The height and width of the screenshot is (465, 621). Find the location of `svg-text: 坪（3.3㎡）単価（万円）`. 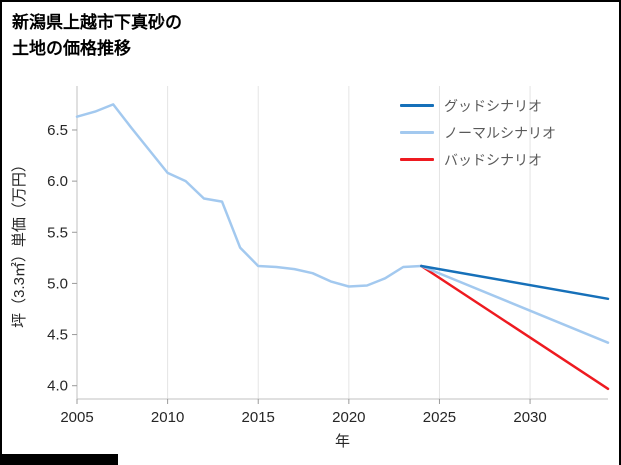

svg-text: 坪（3.3㎡）単価（万円） is located at coordinates (19, 242).